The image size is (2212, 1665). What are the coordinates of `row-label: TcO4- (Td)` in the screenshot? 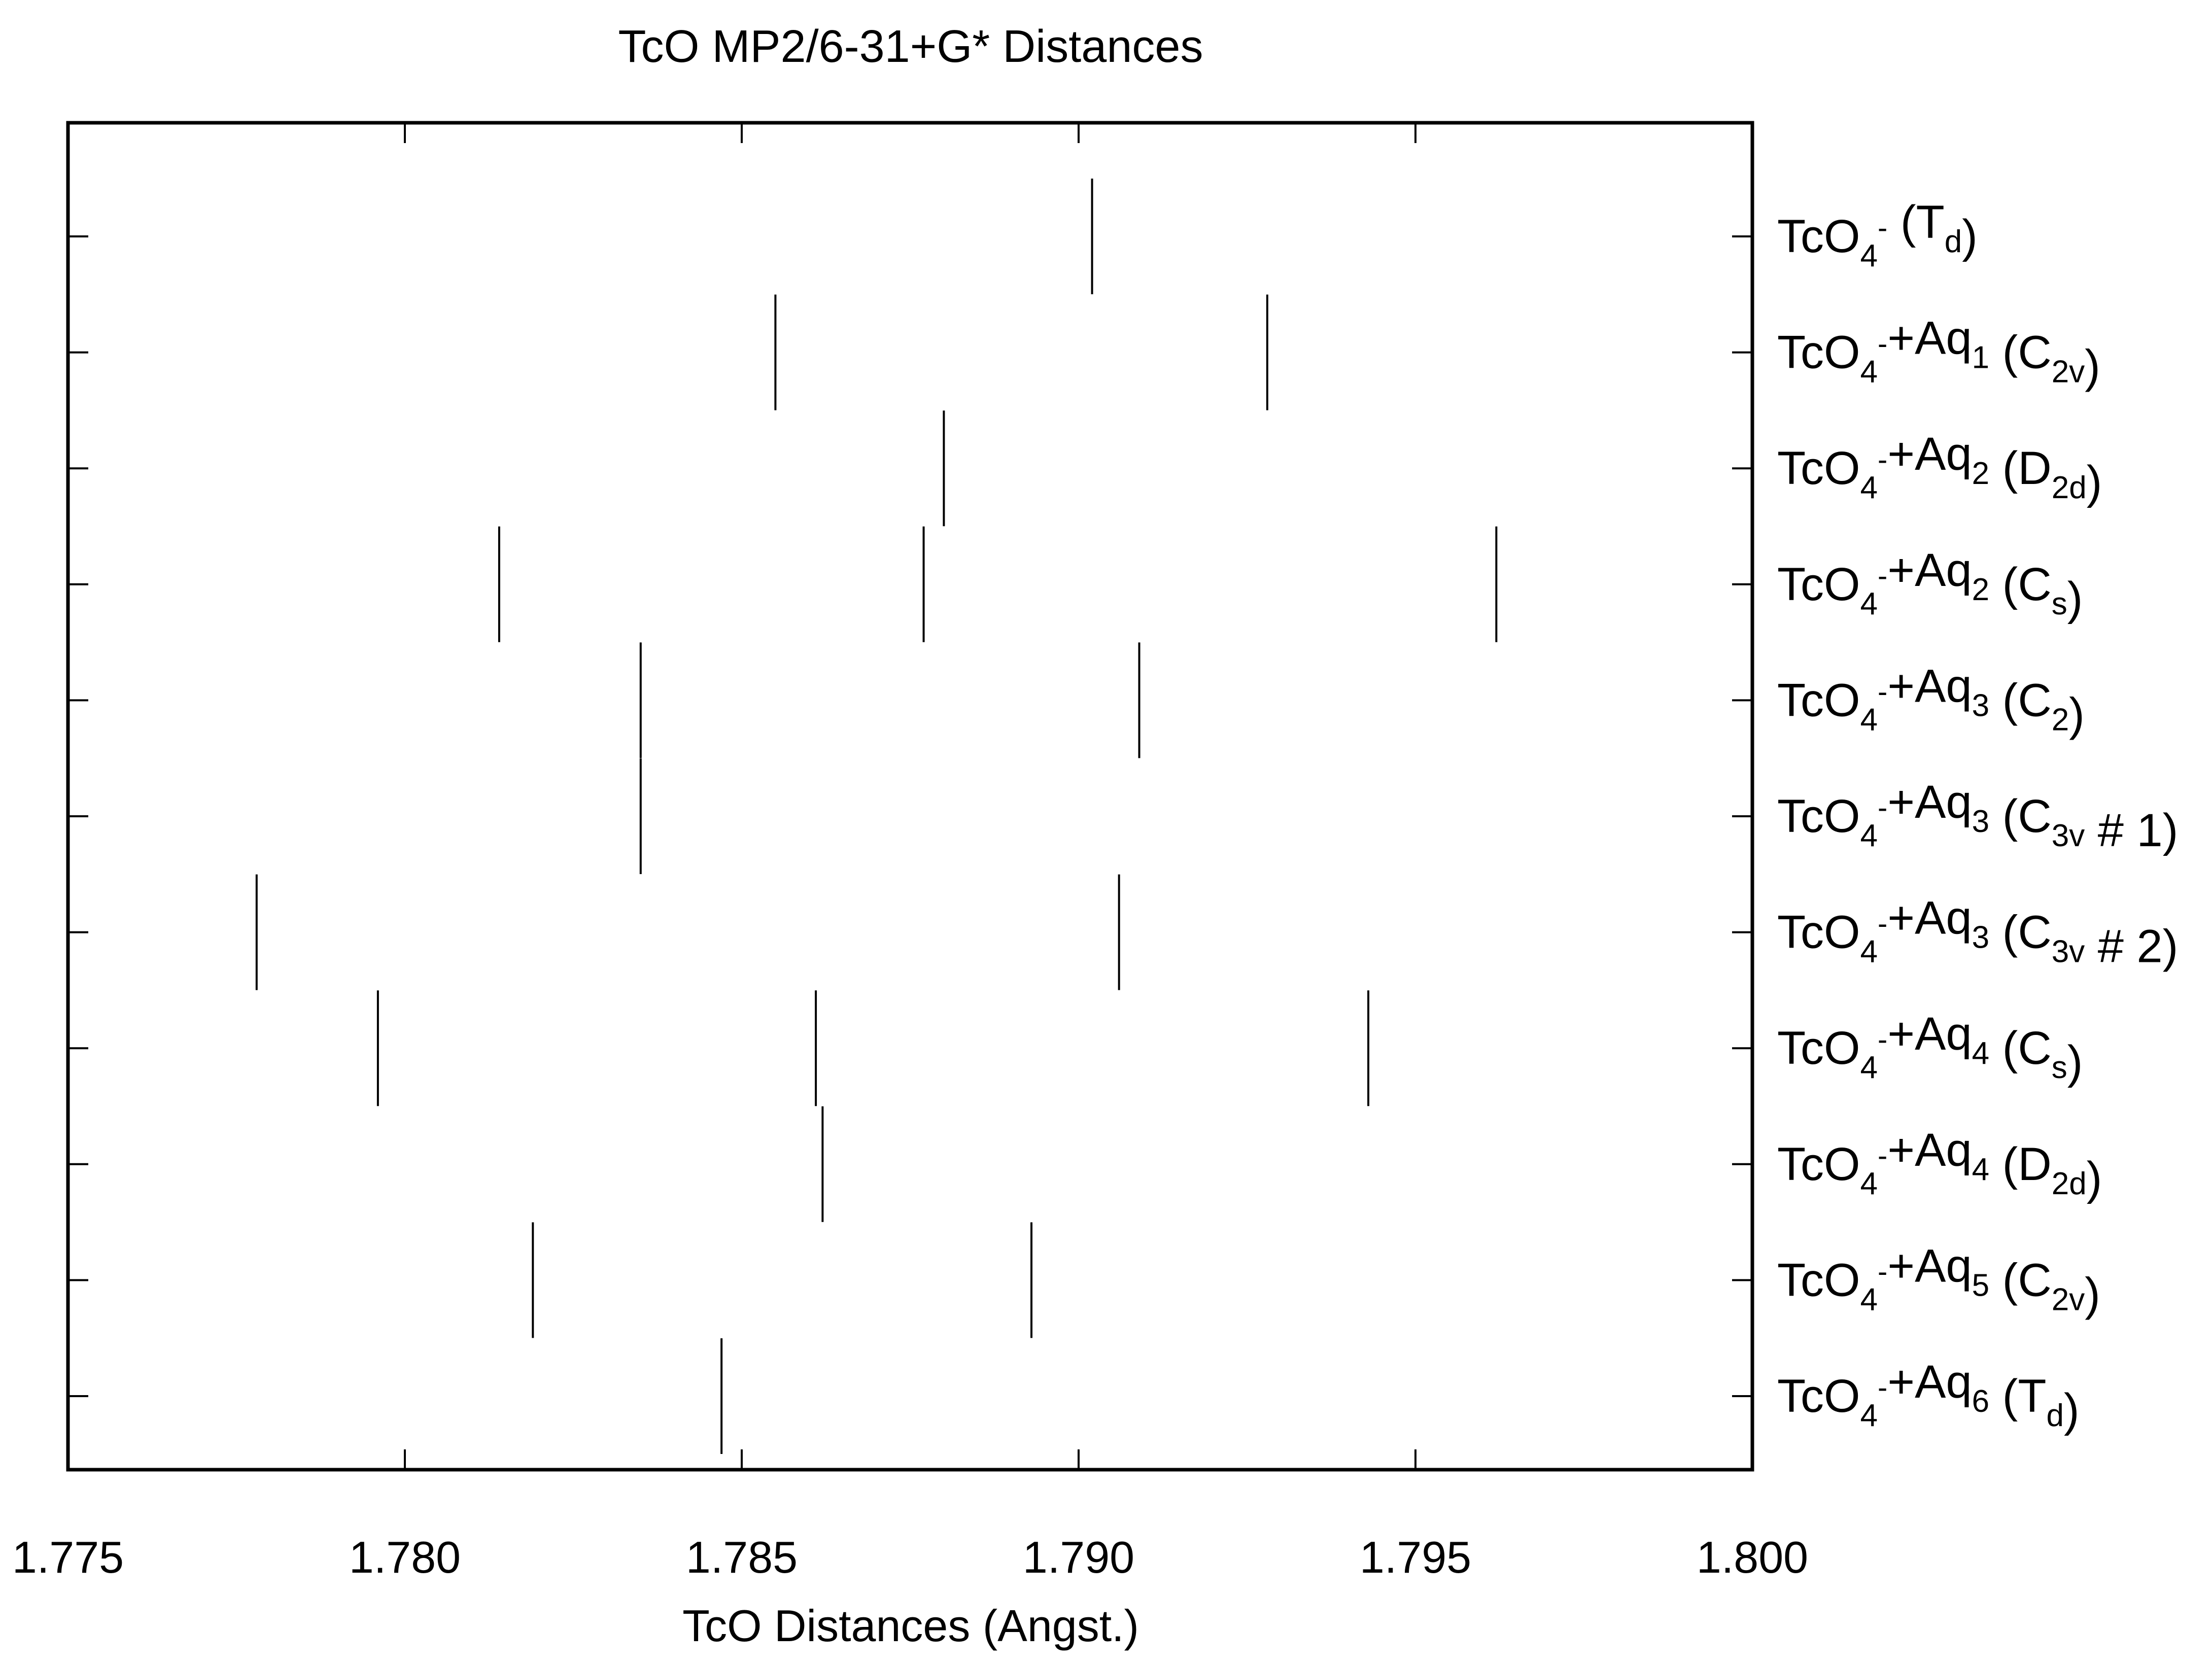 It's located at (1877, 235).